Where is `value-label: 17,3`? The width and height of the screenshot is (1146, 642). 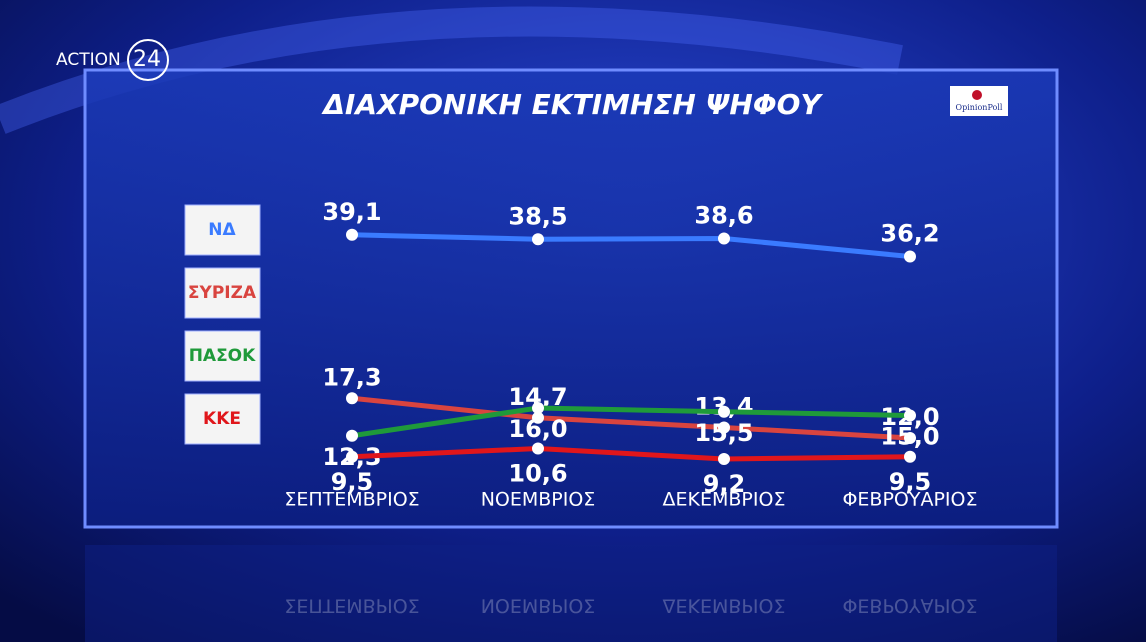
value-label: 17,3 is located at coordinates (351, 377).